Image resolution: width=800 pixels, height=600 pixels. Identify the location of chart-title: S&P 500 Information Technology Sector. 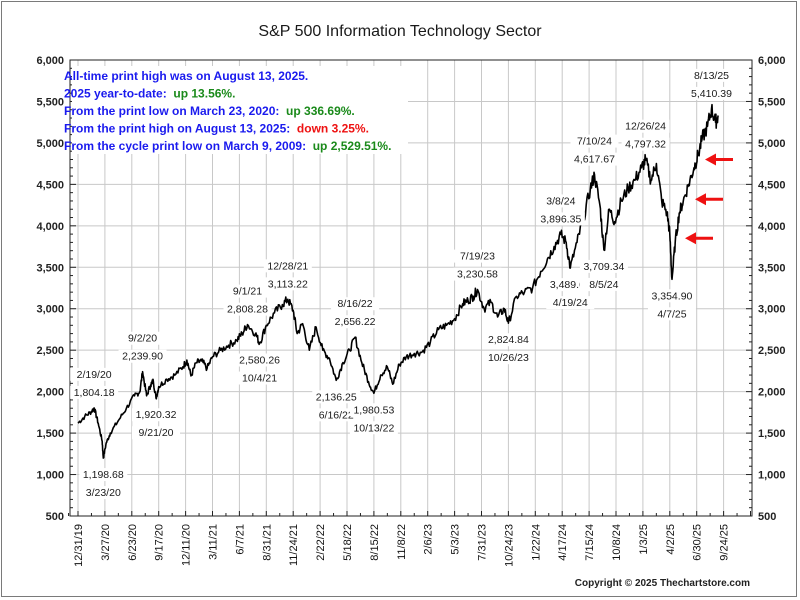
(400, 31).